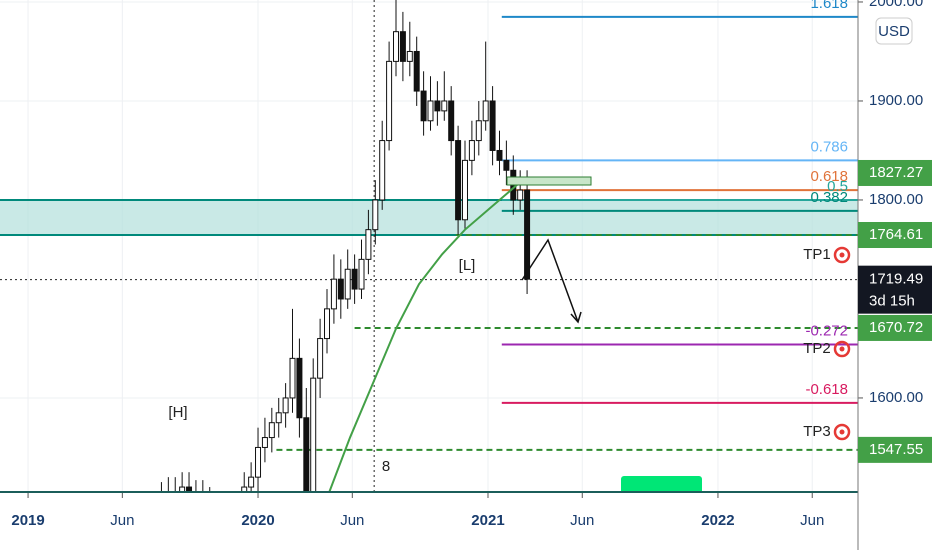  I want to click on annotation: TP2, so click(817, 348).